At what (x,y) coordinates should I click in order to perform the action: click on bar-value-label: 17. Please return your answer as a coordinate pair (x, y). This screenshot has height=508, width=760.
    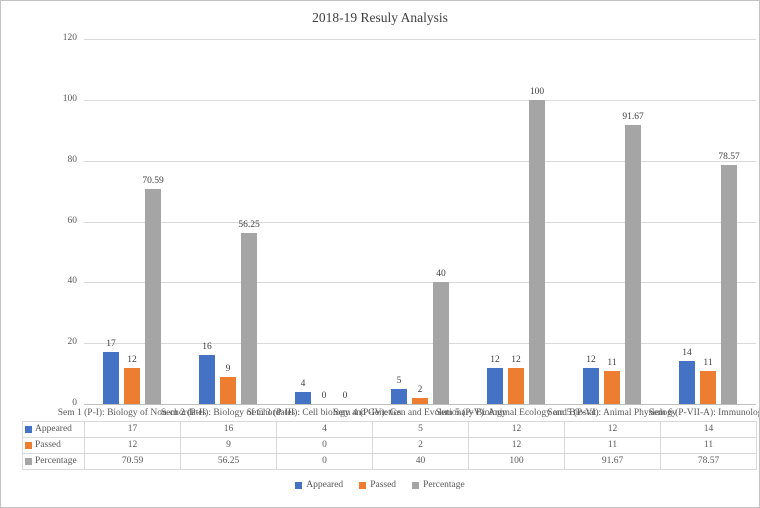
    Looking at the image, I should click on (111, 344).